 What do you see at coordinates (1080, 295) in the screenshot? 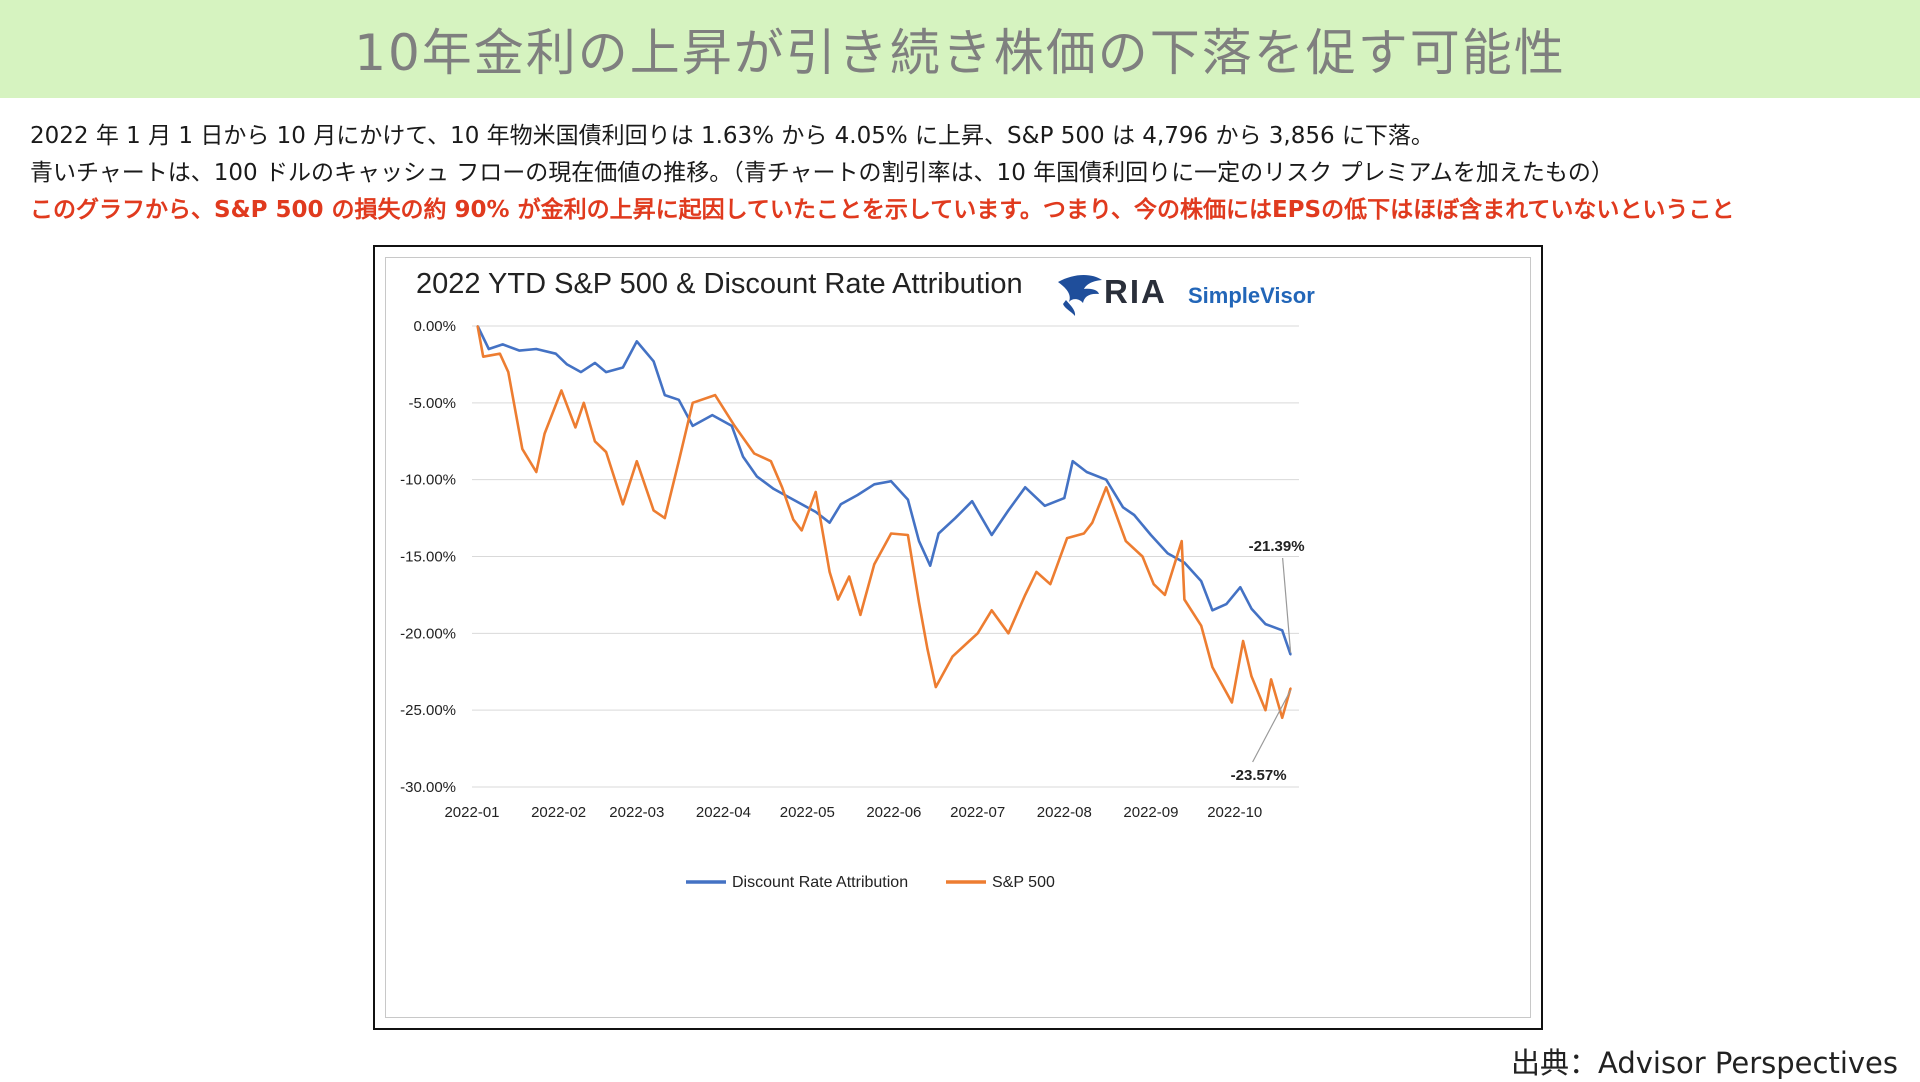
I see `eagle-icon` at bounding box center [1080, 295].